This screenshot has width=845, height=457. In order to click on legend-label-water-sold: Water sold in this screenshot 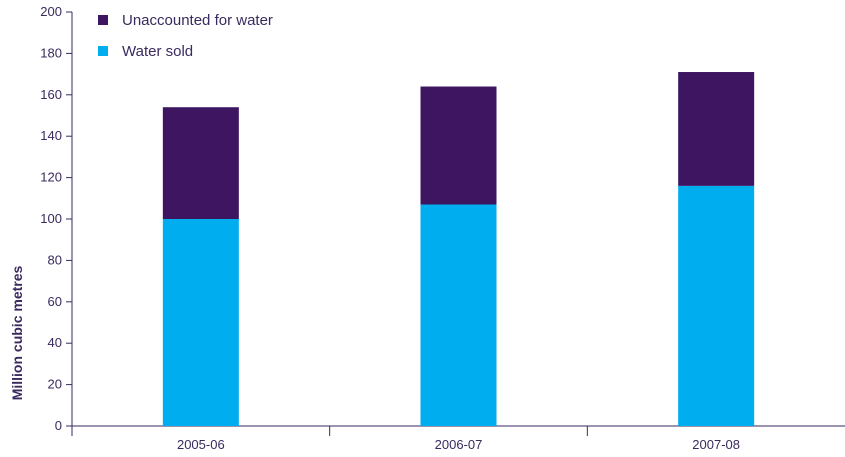, I will do `click(157, 51)`.